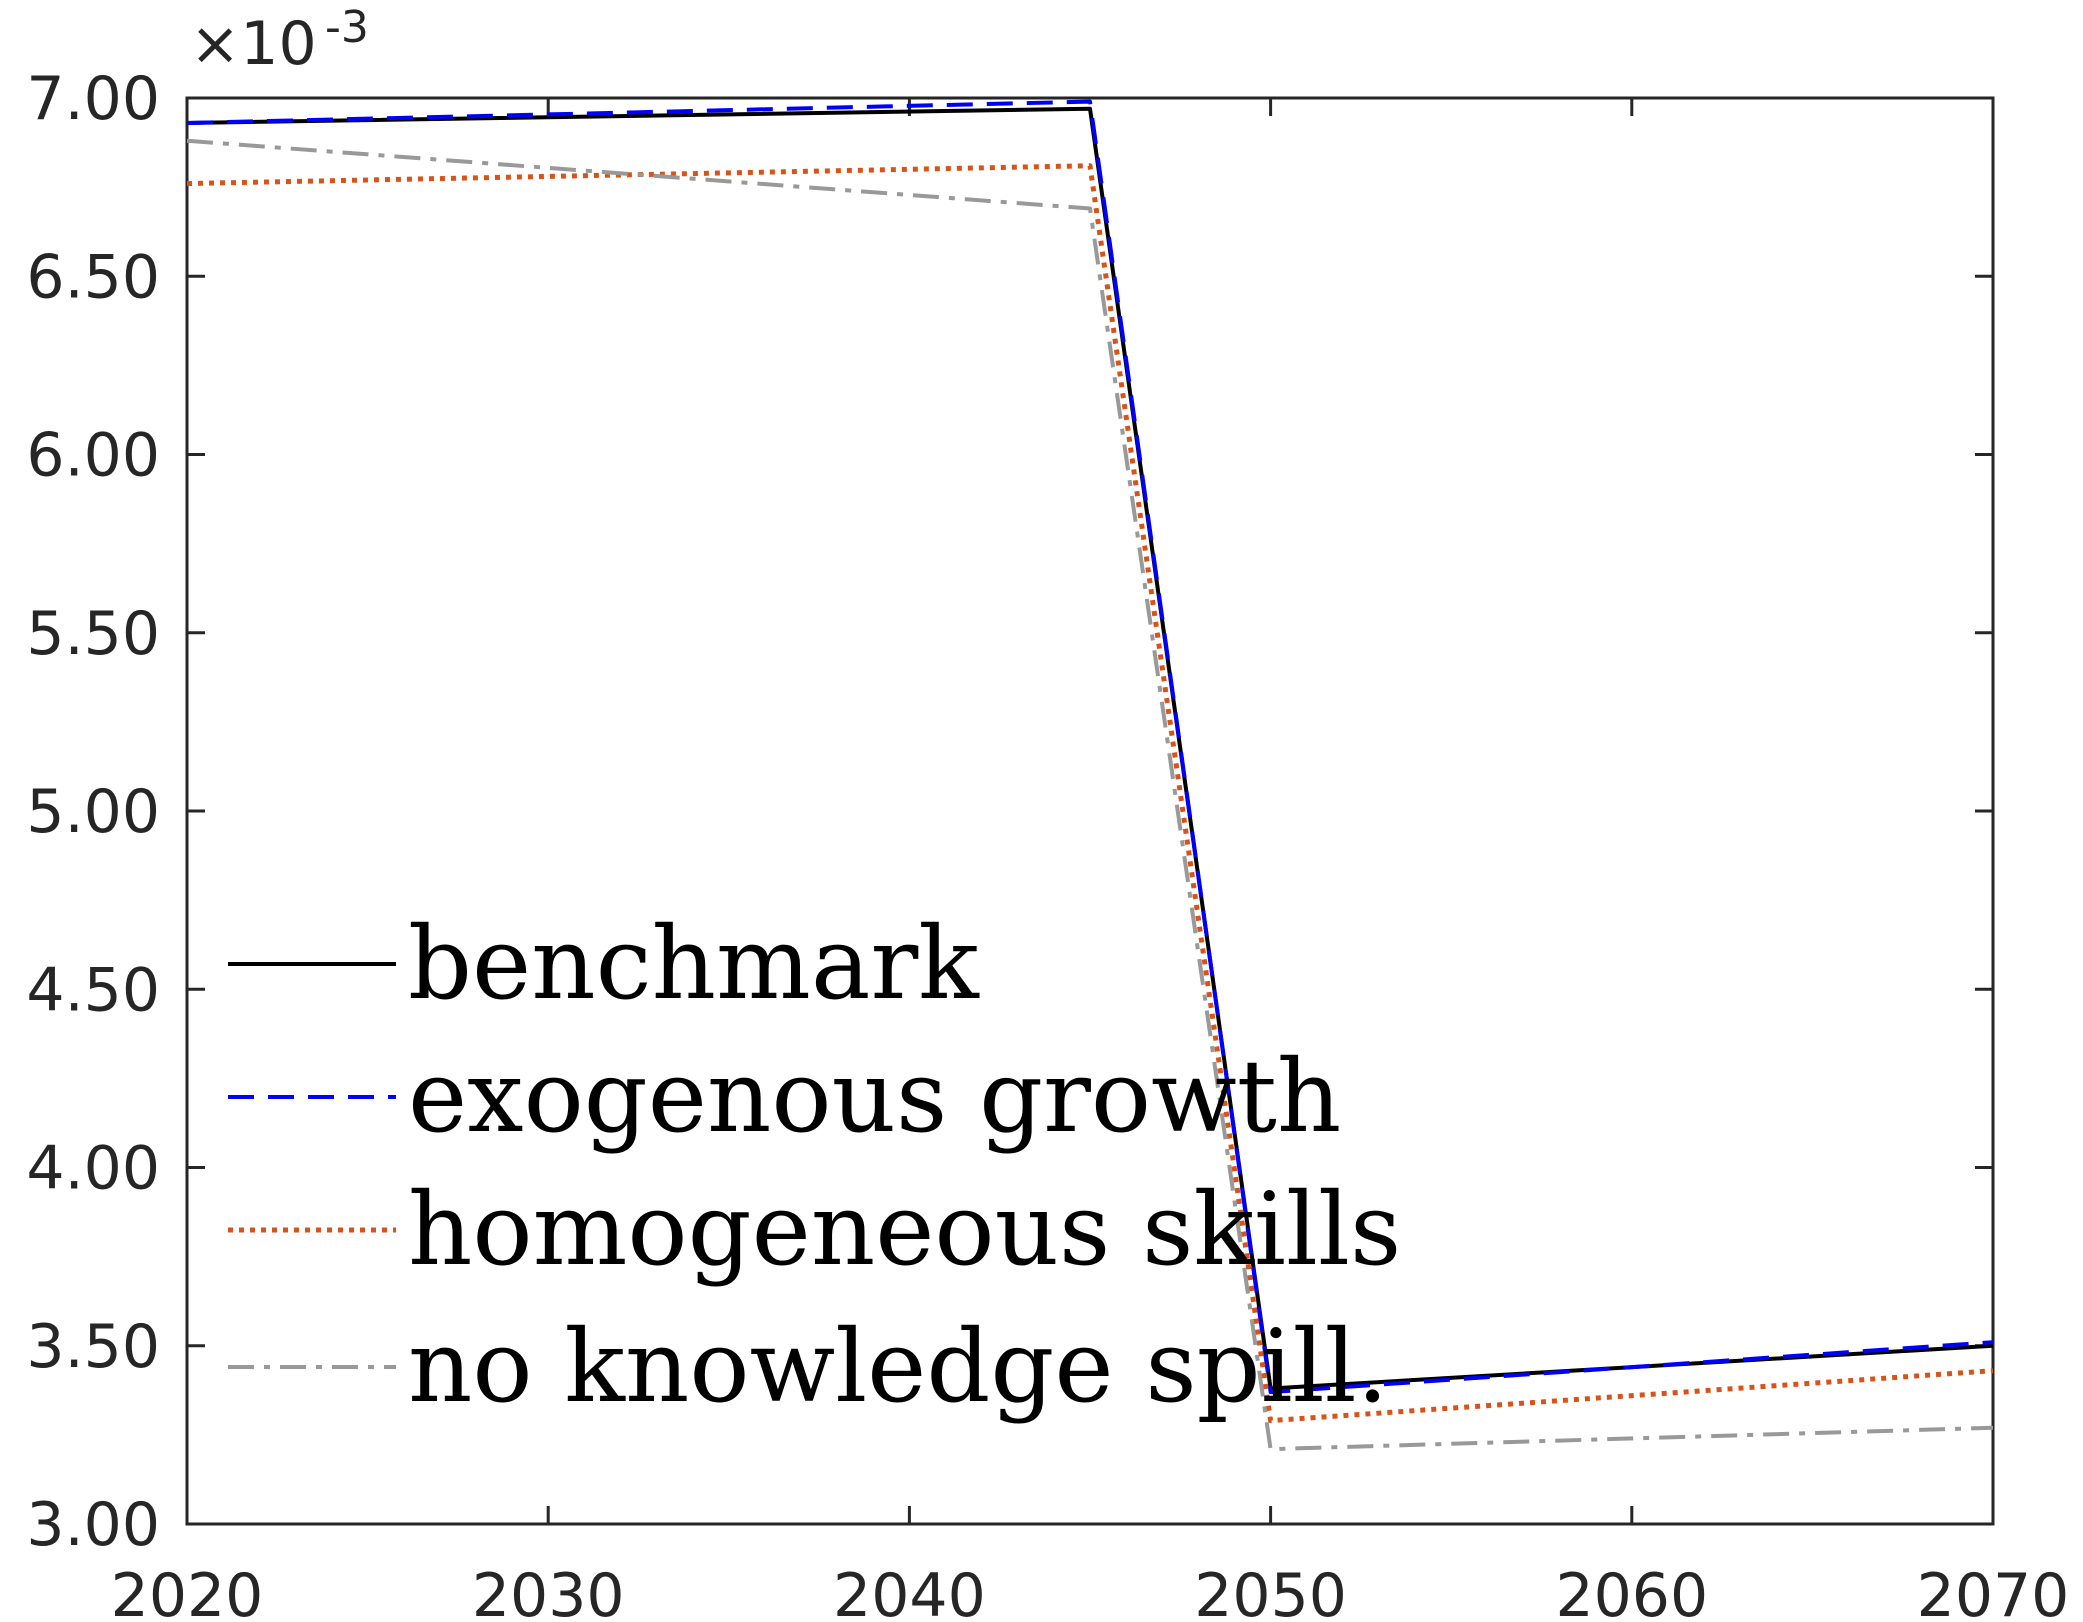 This screenshot has height=1622, width=2083. Describe the element at coordinates (93, 812) in the screenshot. I see `y-tick-label: 5.00` at that location.